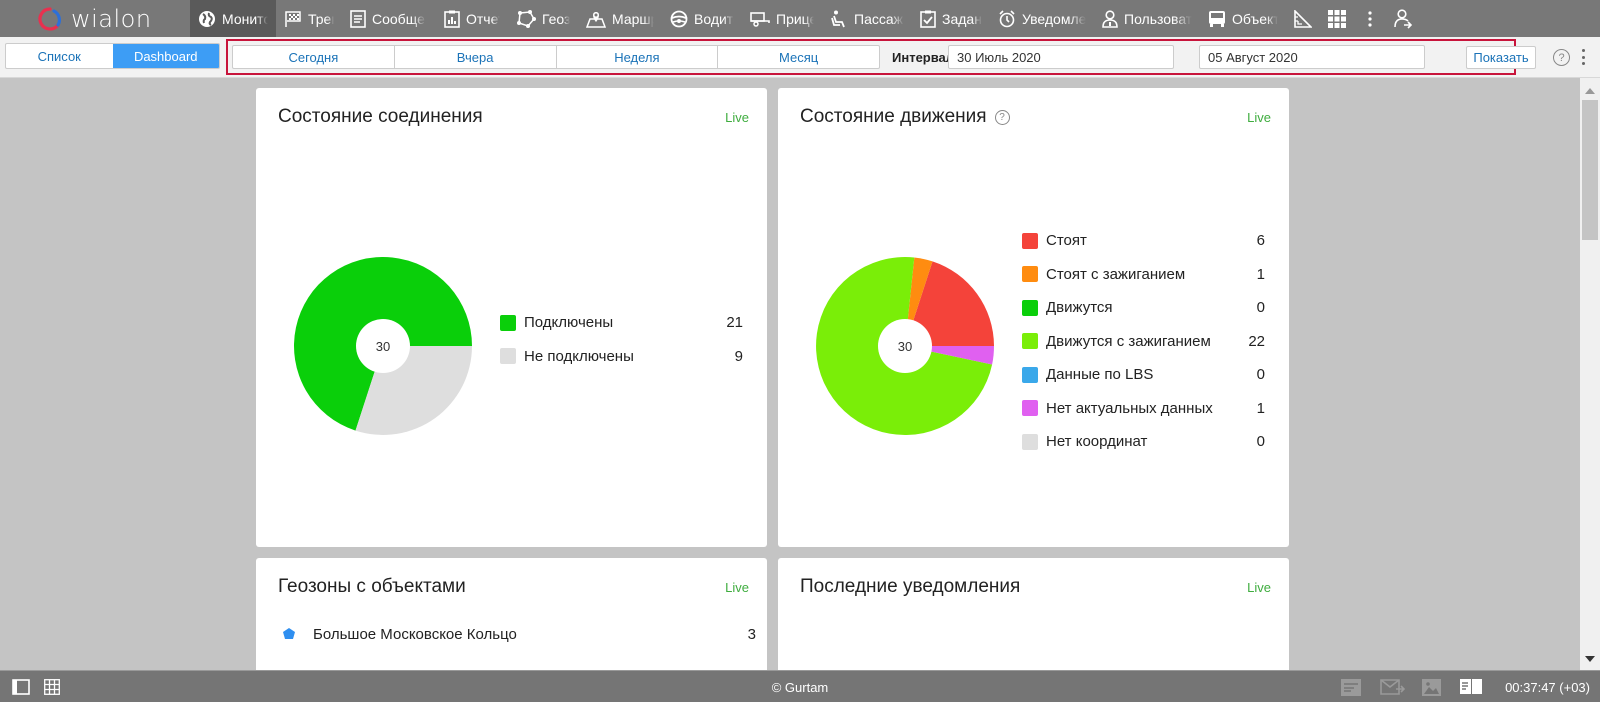 The image size is (1600, 702). Describe the element at coordinates (1061, 57) in the screenshot. I see `date-from-input: 30 Июль 2020` at that location.